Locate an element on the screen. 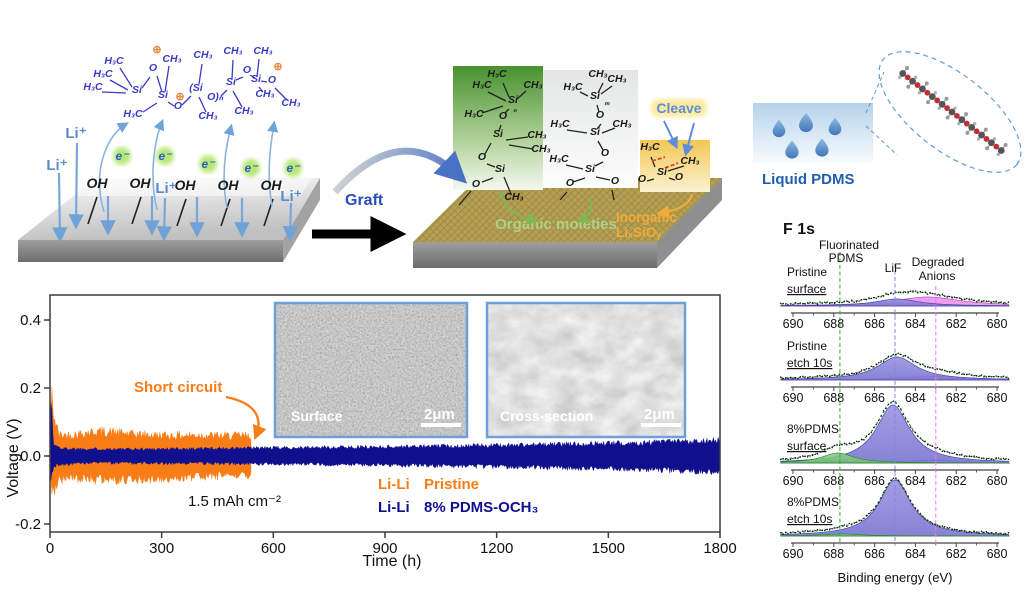  xps-envelope-fit is located at coordinates (894, 506).